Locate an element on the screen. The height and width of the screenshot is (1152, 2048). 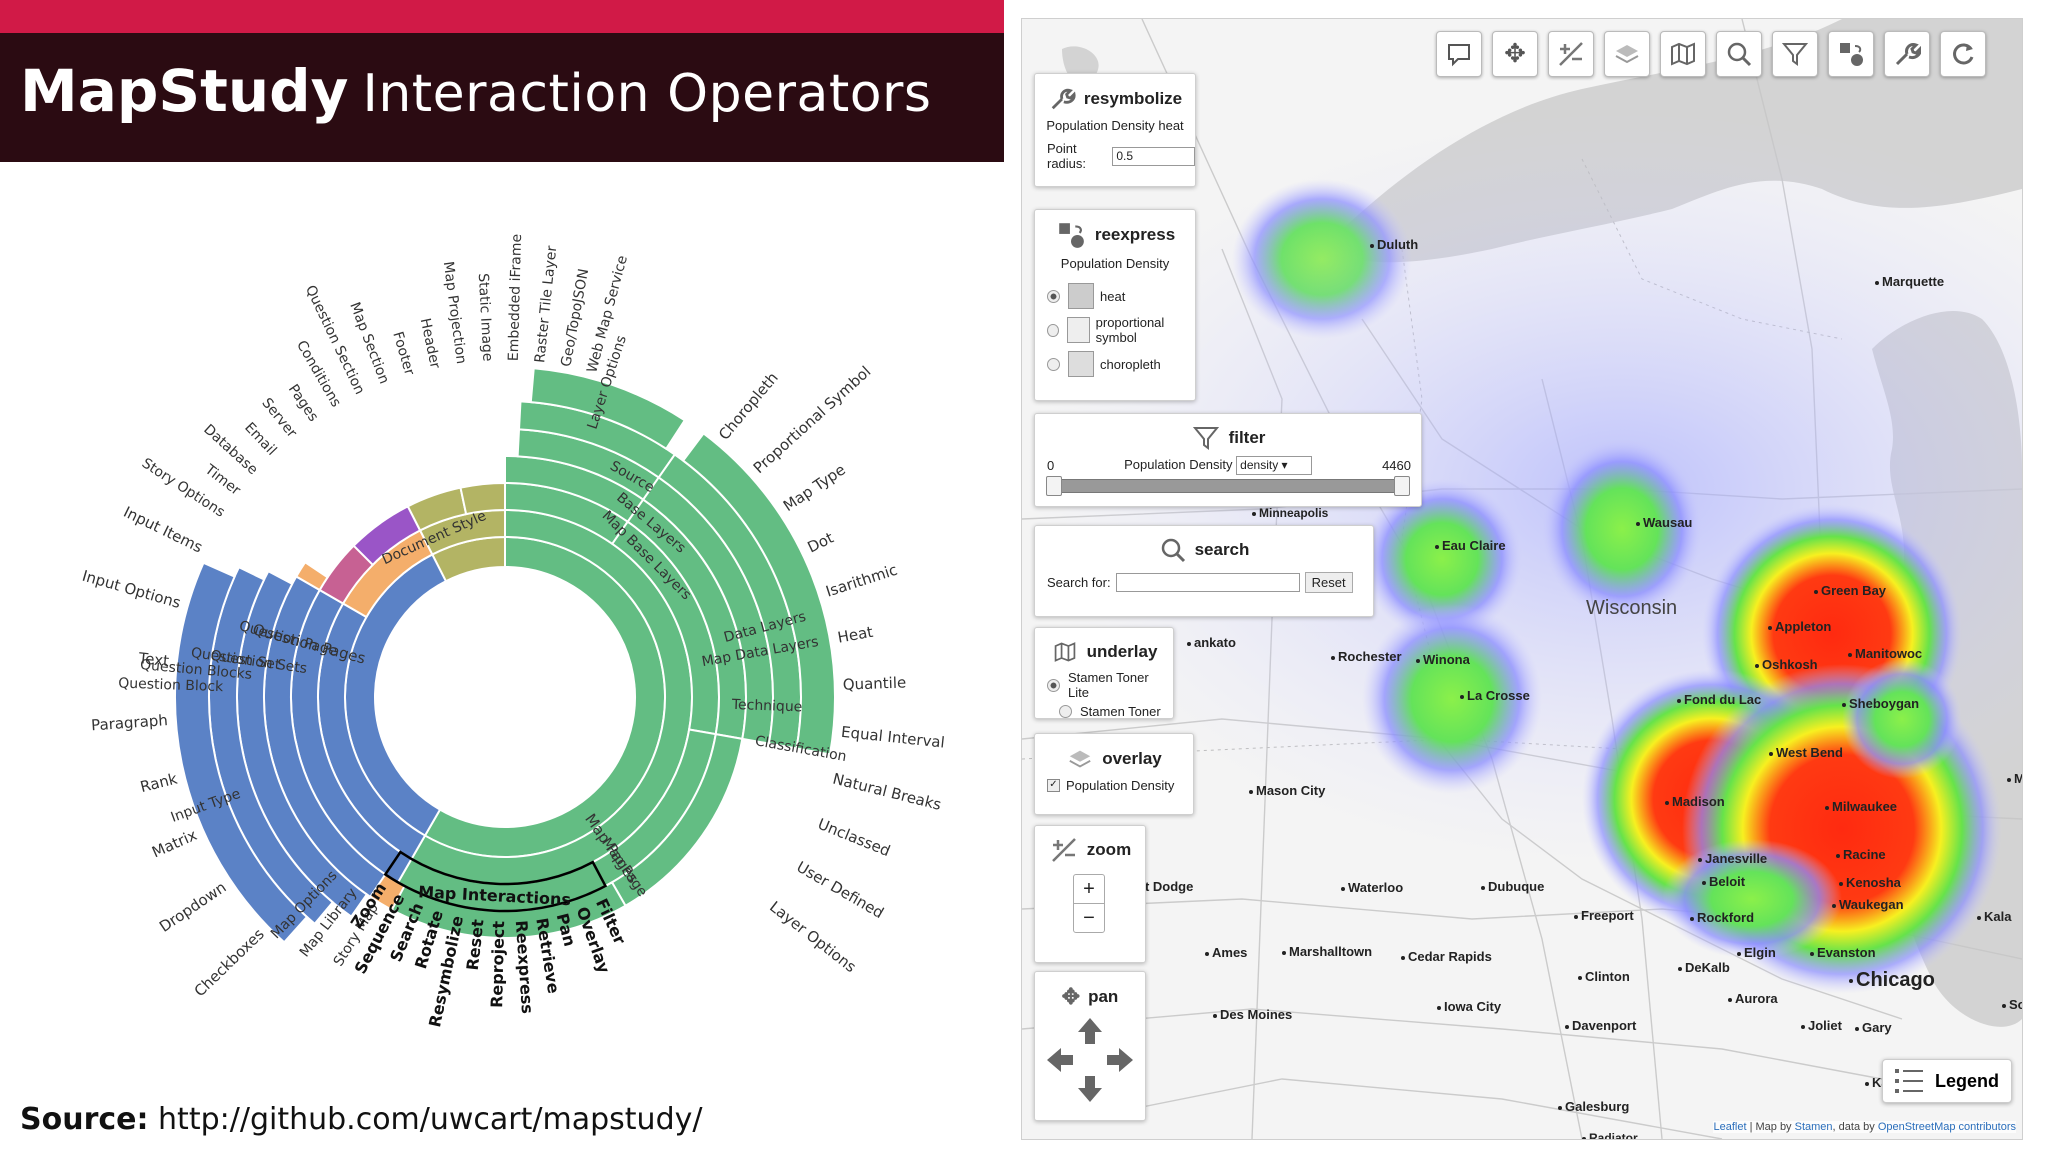
city-label: Fond du Lac is located at coordinates (1719, 699).